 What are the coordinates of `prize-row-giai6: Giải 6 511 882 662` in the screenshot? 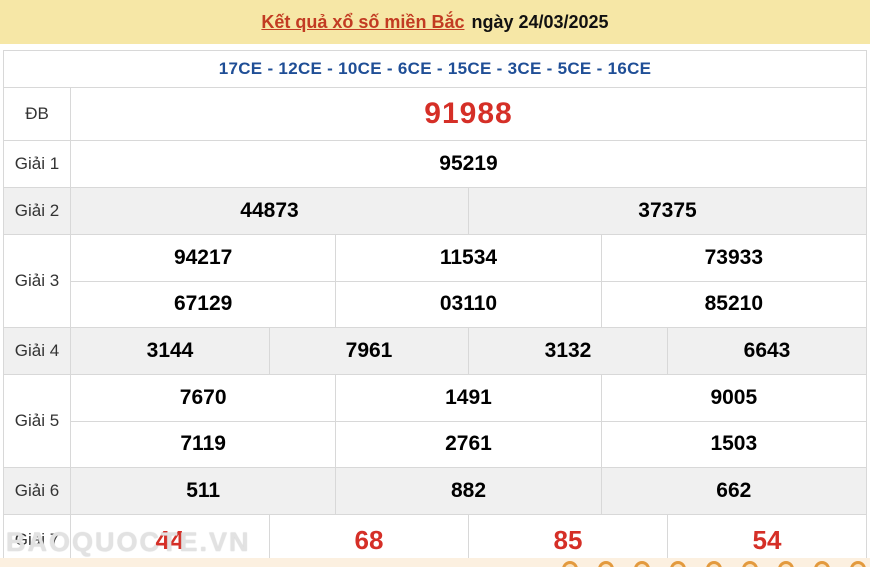 It's located at (435, 490).